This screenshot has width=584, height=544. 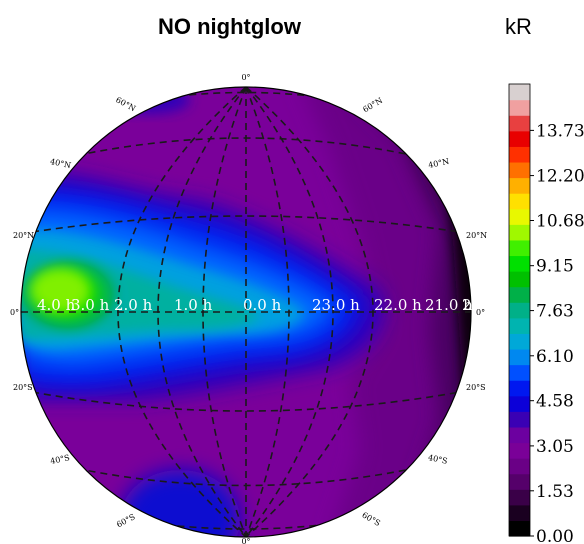 I want to click on lt-label: 20, so click(x=471, y=305).